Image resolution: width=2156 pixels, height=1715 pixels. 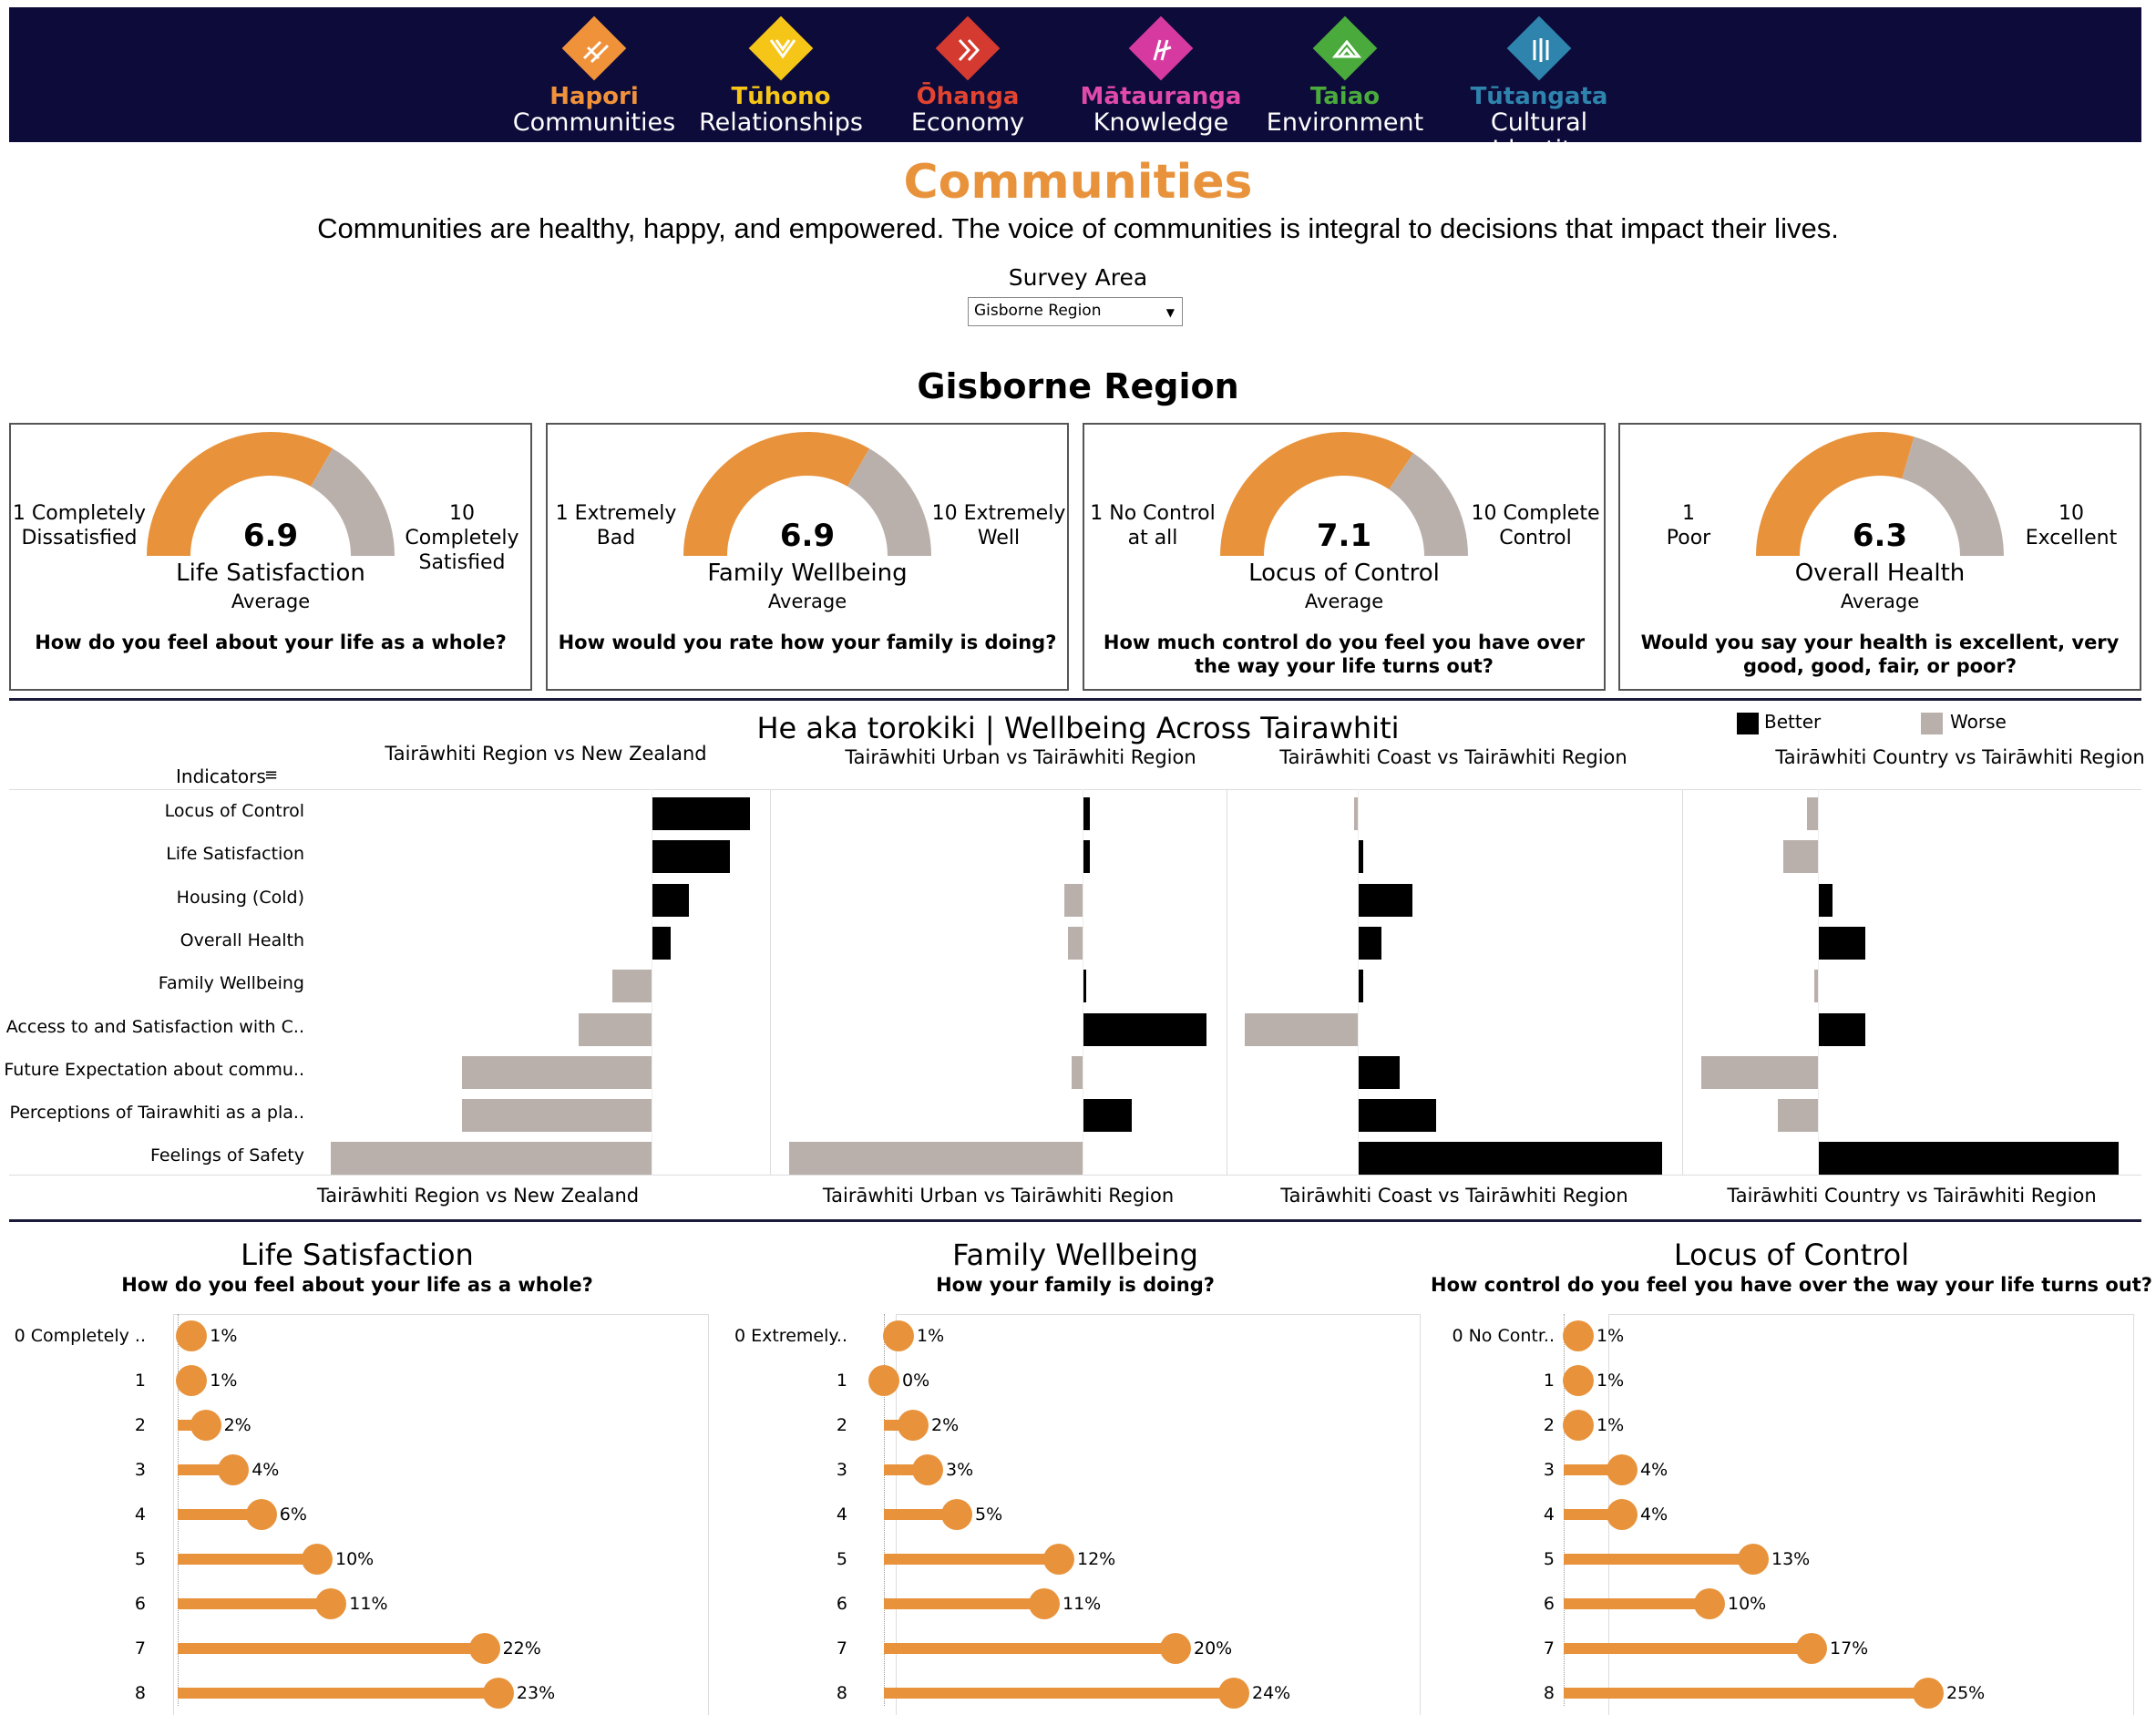 I want to click on gauge-max-label: 10 Excellent, so click(x=2071, y=525).